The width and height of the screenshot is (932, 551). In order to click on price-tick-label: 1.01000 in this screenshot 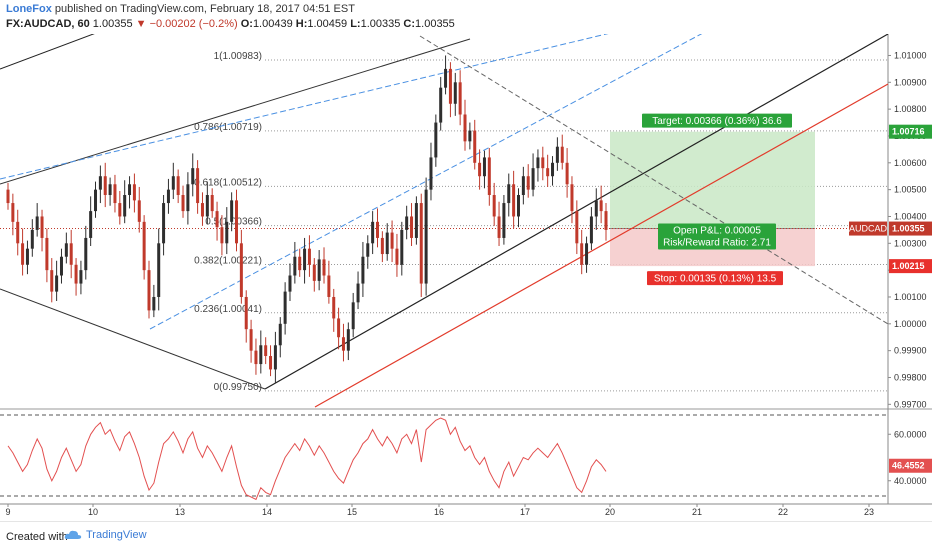, I will do `click(910, 55)`.